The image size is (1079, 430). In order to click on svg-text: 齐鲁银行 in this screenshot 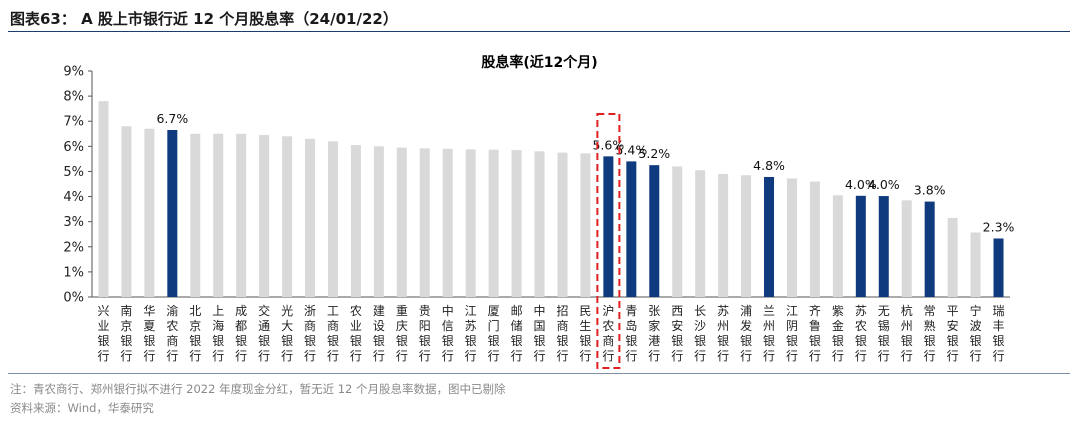, I will do `click(815, 333)`.